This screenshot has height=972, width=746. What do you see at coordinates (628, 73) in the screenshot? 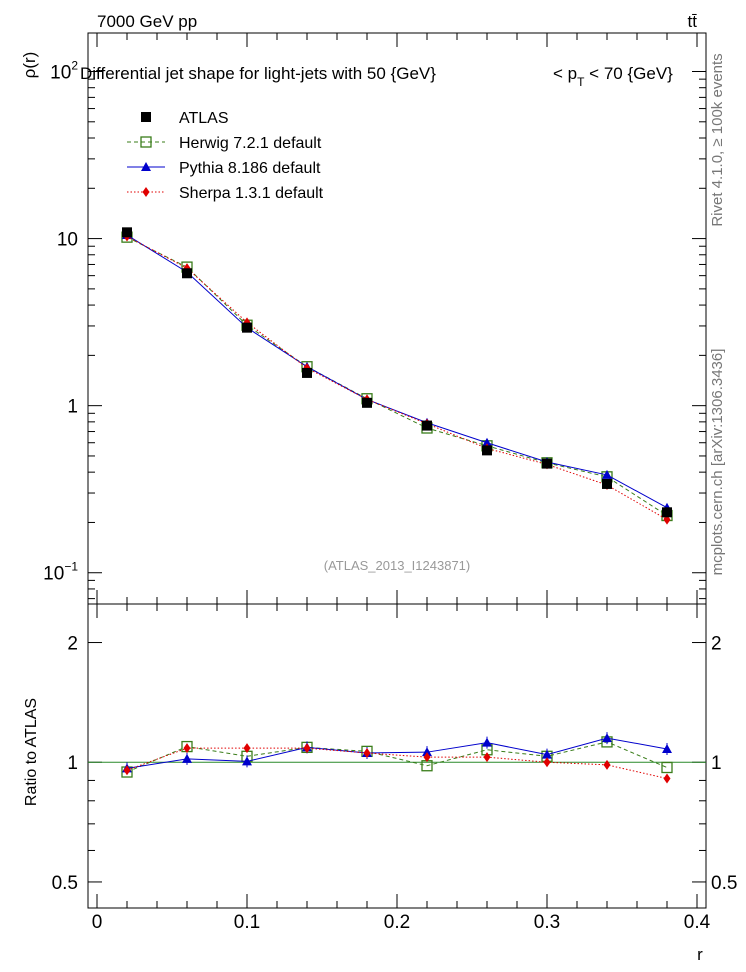
I see `chart-title-range-post: < 70 {GeV}` at bounding box center [628, 73].